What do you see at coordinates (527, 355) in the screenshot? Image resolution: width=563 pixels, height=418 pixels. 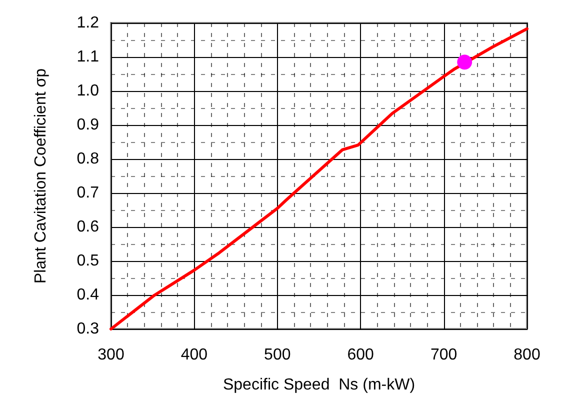 I see `x-tick-label: 800` at bounding box center [527, 355].